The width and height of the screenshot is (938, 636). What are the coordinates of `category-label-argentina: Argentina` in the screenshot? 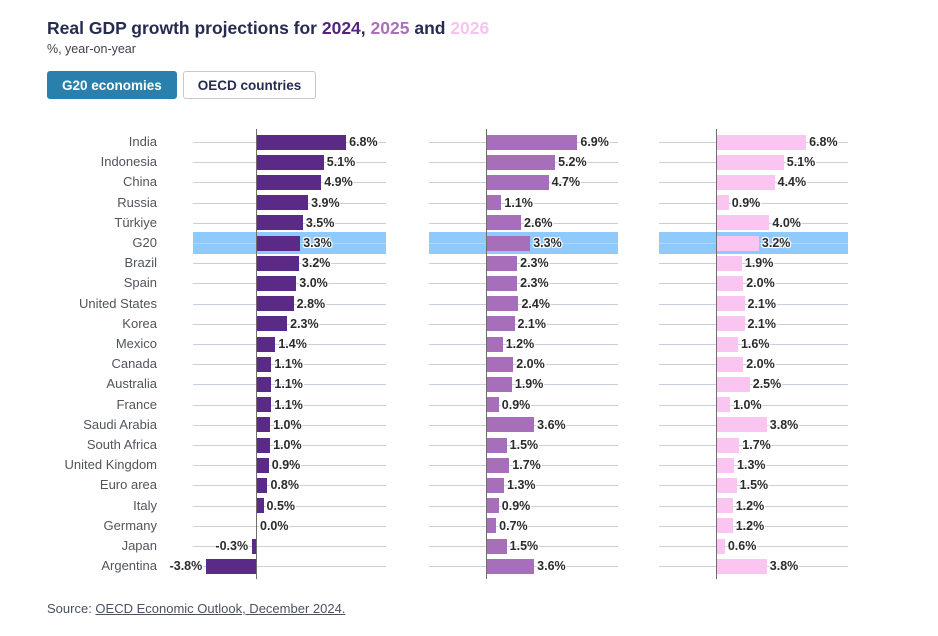 It's located at (129, 566).